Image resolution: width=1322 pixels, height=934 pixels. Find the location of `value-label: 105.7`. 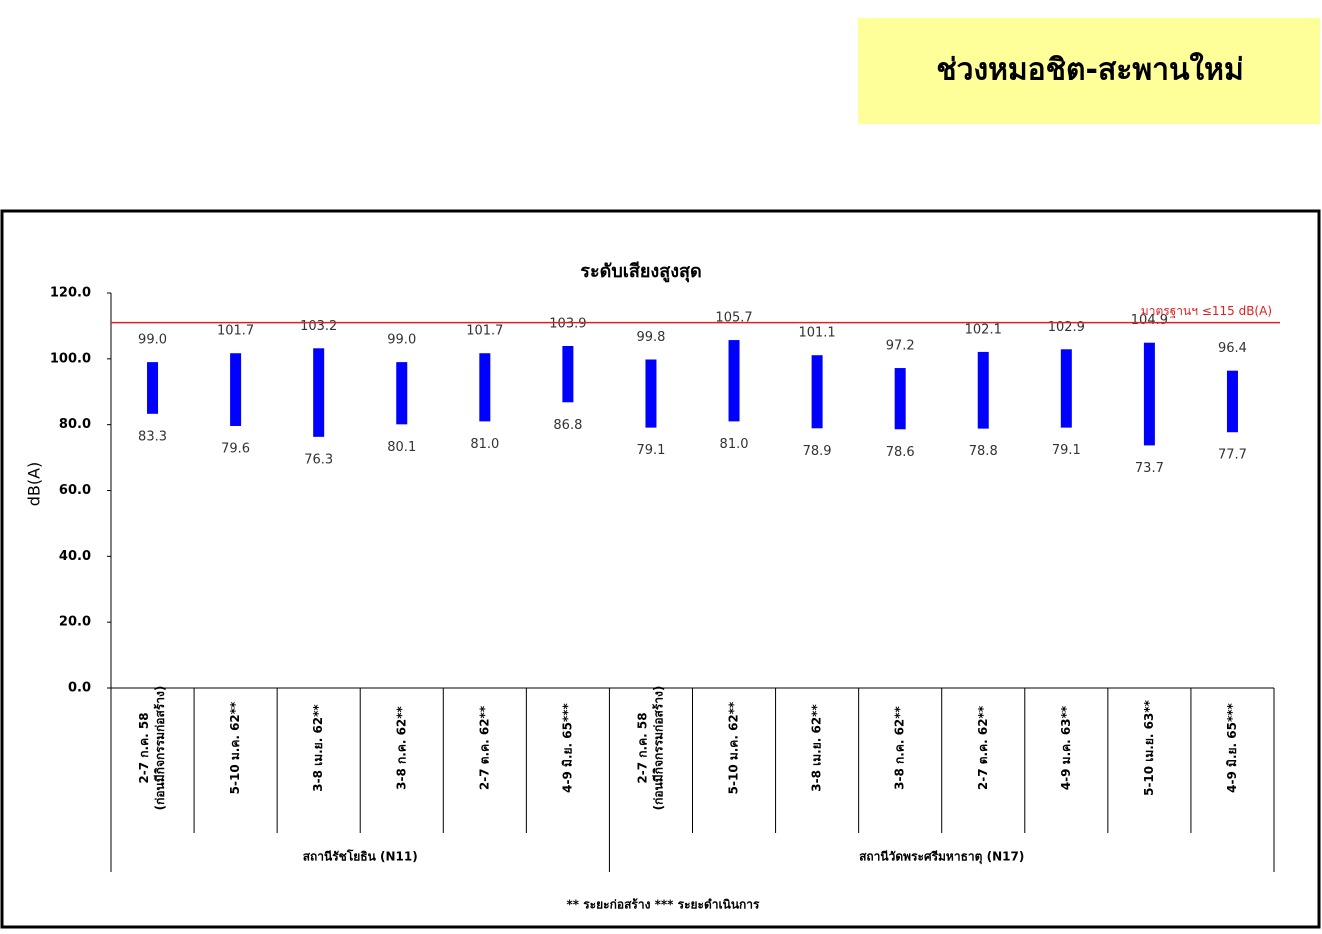

value-label: 105.7 is located at coordinates (733, 318).